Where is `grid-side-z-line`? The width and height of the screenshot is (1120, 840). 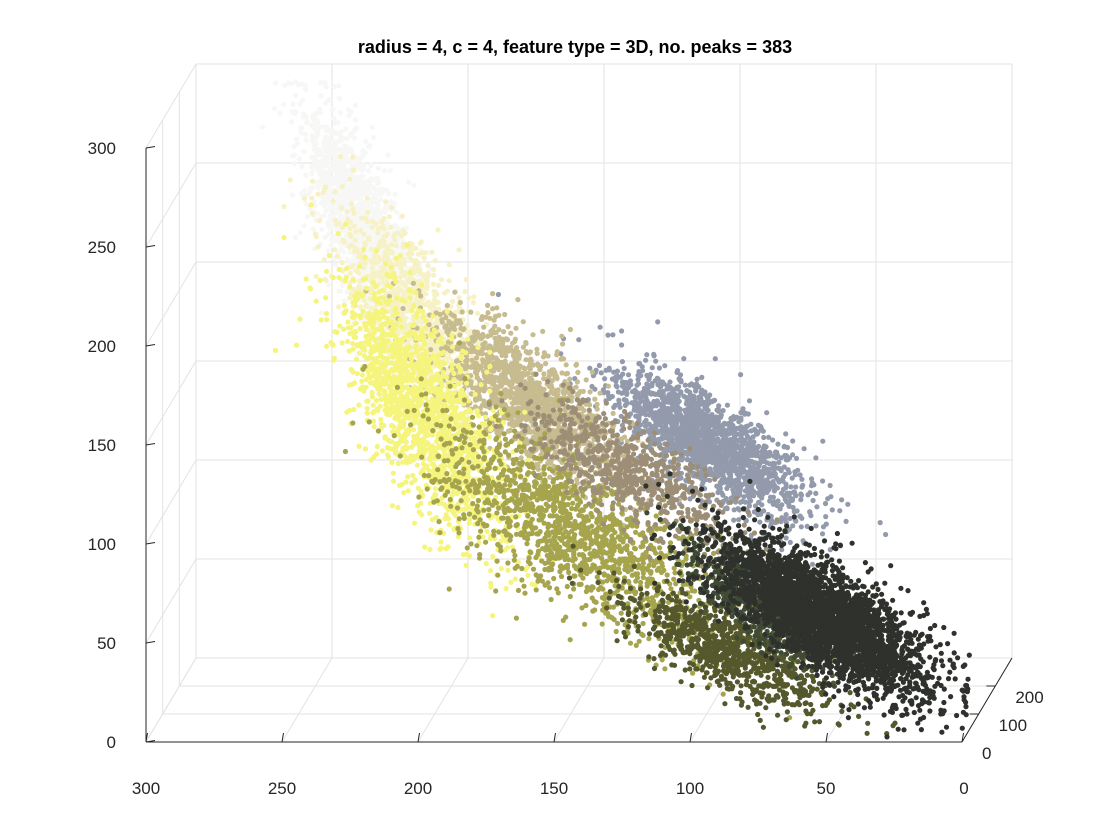
grid-side-z-line is located at coordinates (171, 106).